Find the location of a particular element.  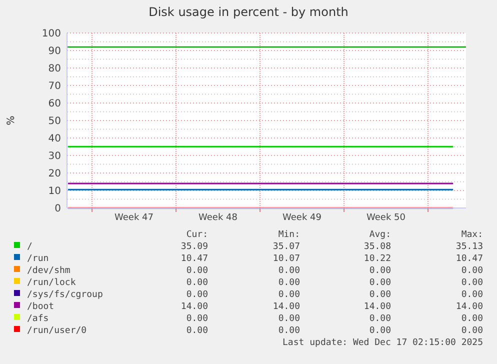

y-tick-label: 40 is located at coordinates (54, 139).